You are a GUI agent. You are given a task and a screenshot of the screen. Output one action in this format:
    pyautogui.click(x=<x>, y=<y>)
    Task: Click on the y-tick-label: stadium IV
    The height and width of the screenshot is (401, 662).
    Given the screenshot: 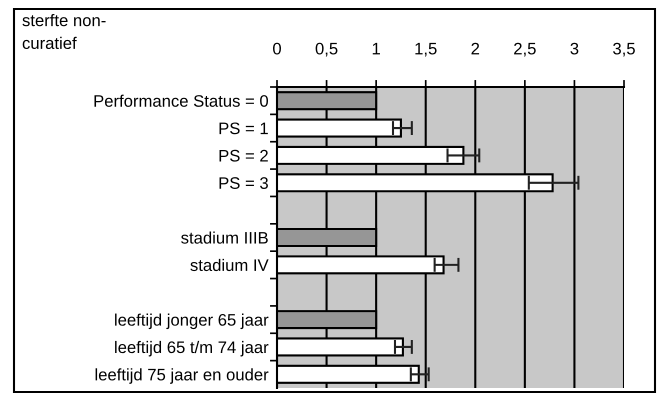 What is the action you would take?
    pyautogui.click(x=229, y=265)
    